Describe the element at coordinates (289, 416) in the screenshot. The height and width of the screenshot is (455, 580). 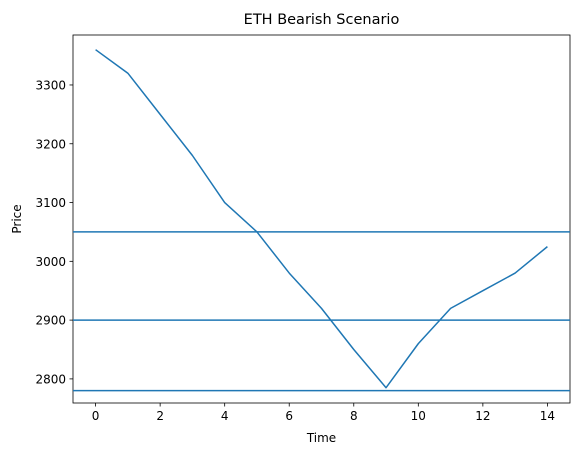
I see `x-tick-label: 6` at that location.